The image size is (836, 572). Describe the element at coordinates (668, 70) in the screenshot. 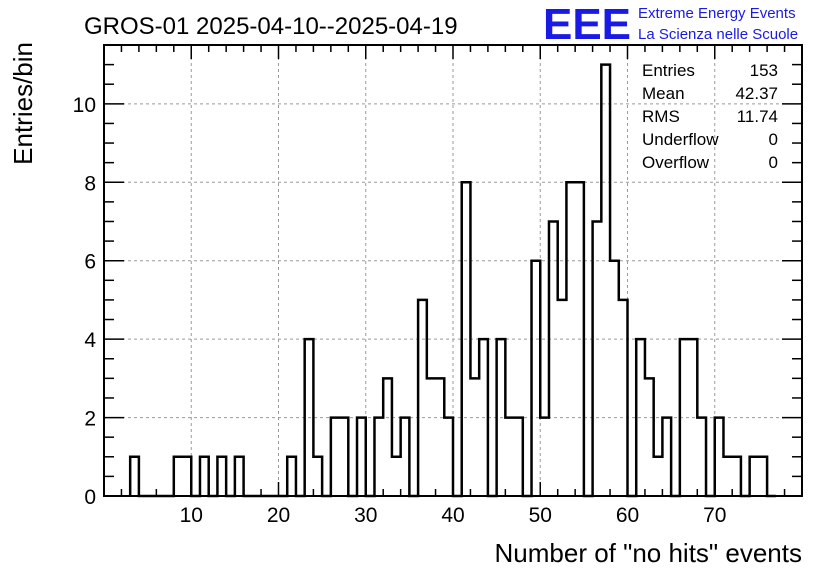

I see `stat-label-entries: Entries` at that location.